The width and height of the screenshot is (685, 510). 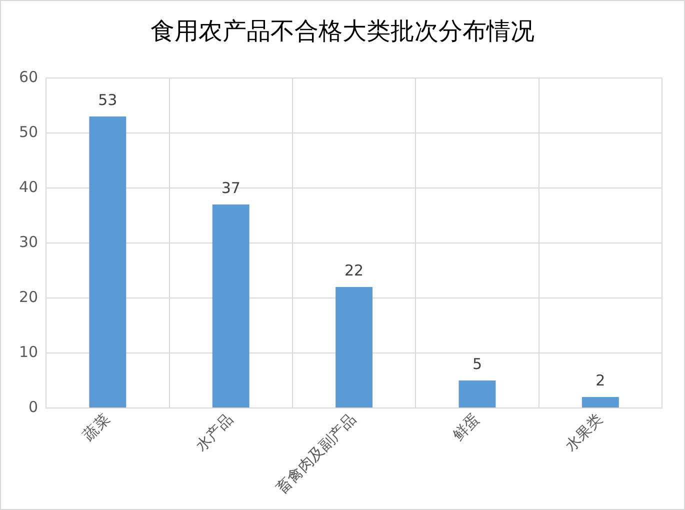 What do you see at coordinates (477, 363) in the screenshot?
I see `data-label: 5` at bounding box center [477, 363].